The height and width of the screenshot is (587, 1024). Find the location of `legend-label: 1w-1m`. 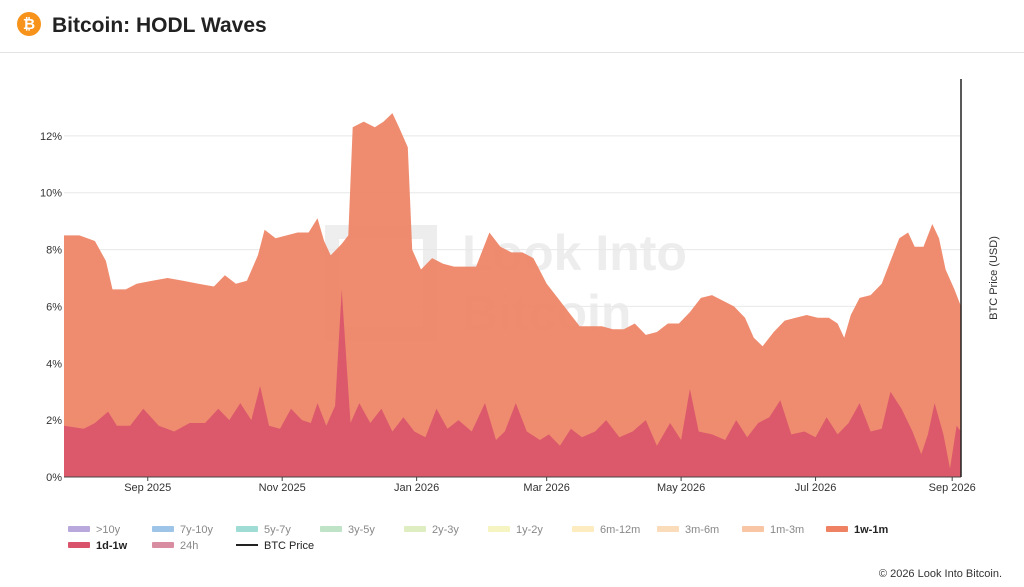

legend-label: 1w-1m is located at coordinates (871, 530).